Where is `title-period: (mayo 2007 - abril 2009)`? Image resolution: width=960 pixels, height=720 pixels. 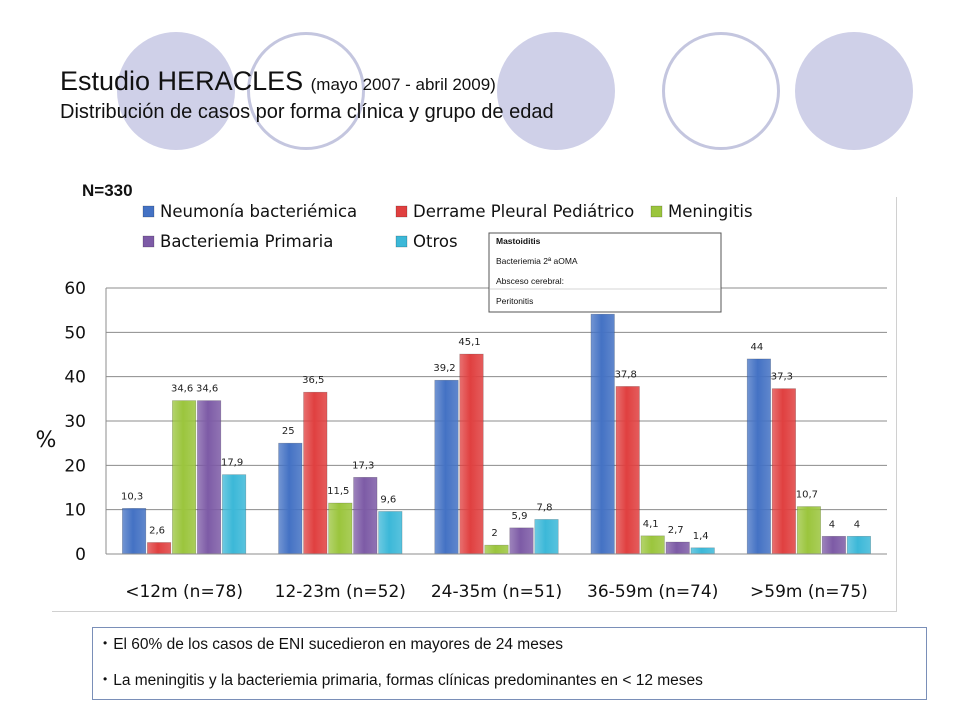 title-period: (mayo 2007 - abril 2009) is located at coordinates (403, 84).